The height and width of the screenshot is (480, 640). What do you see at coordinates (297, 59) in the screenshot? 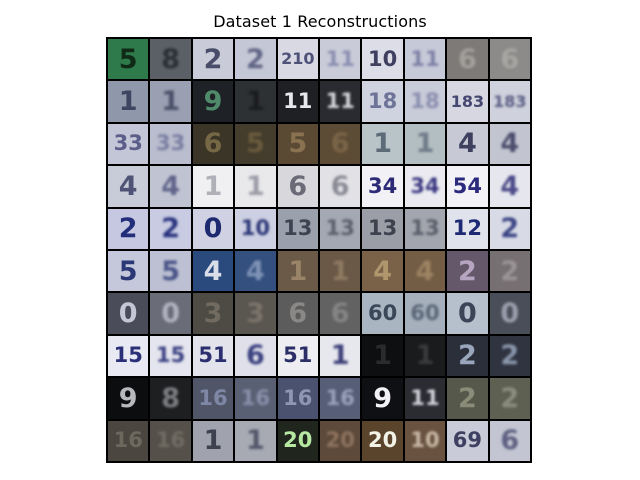
I see `reconstruction-tile: 210` at bounding box center [297, 59].